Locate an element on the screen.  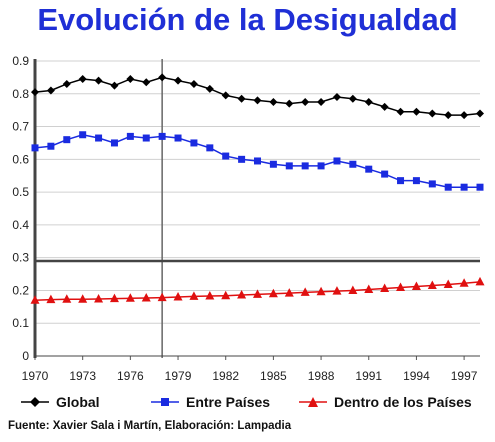
legend-dentro-paises-symbol is located at coordinates (313, 402).